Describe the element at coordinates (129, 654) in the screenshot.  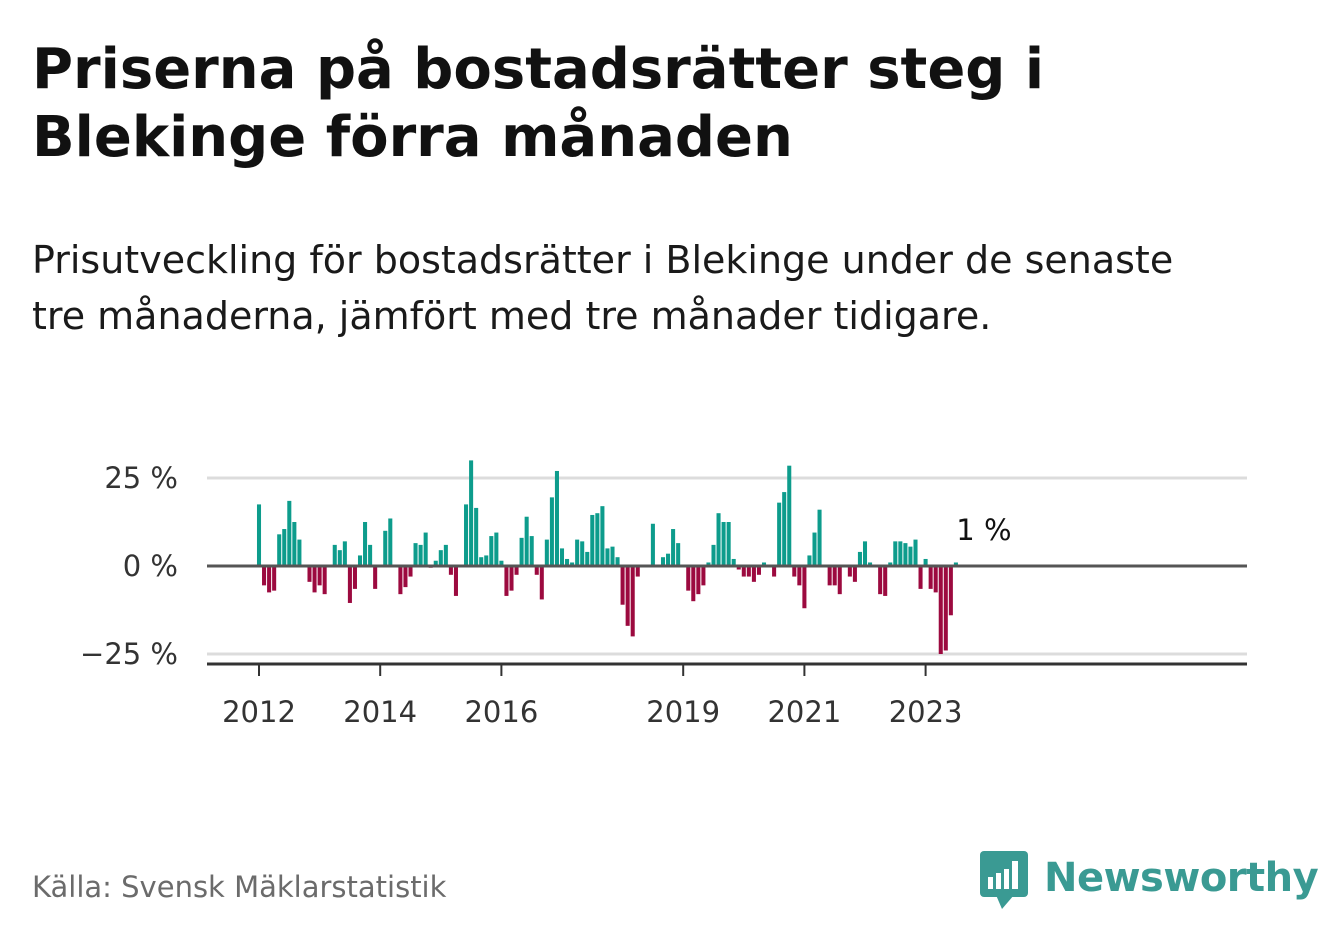
I see `y-tick-label: −25 %` at that location.